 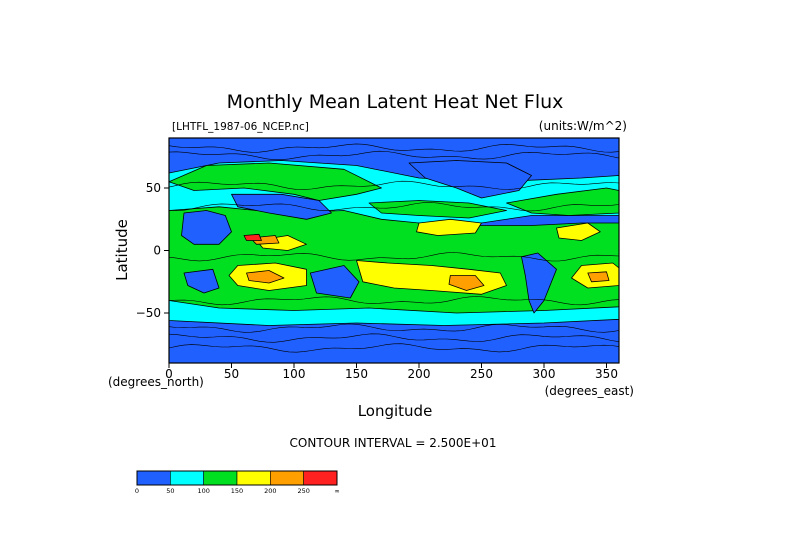 What do you see at coordinates (336, 491) in the screenshot?
I see `colorbar-label: ∞` at bounding box center [336, 491].